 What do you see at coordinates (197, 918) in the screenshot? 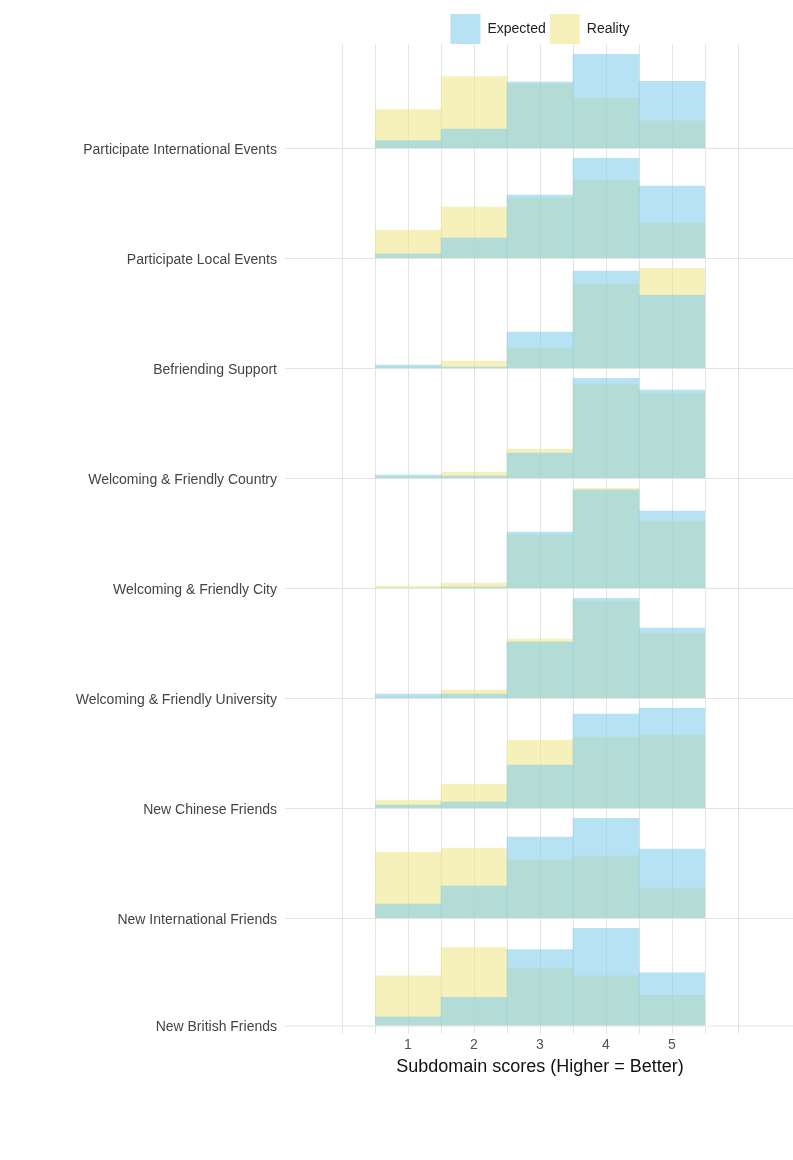
I see `y-axis-title: New International Friends` at bounding box center [197, 918].